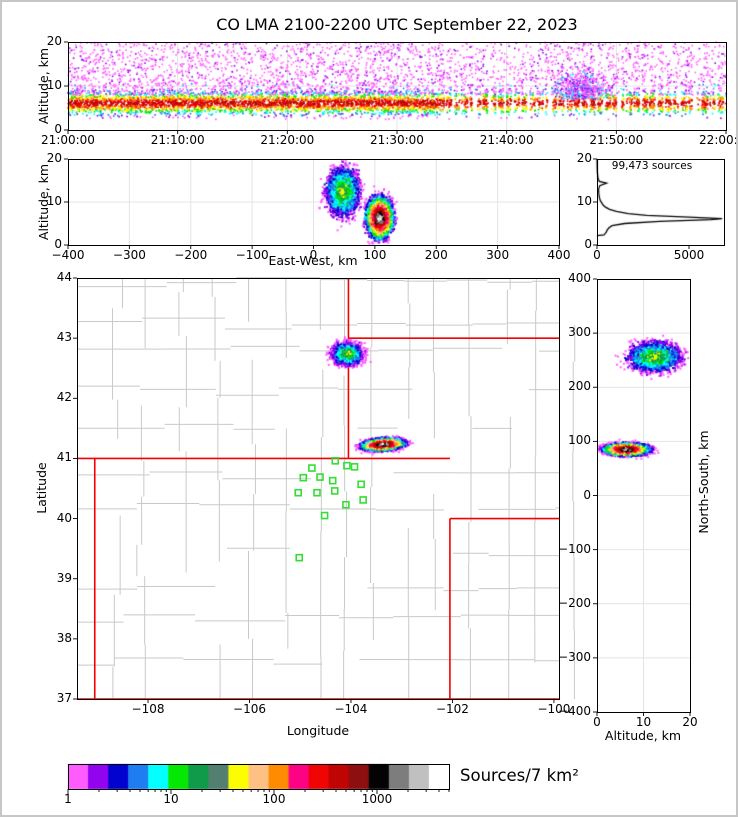  What do you see at coordinates (377, 799) in the screenshot?
I see `tick-label: 1000` at bounding box center [377, 799].